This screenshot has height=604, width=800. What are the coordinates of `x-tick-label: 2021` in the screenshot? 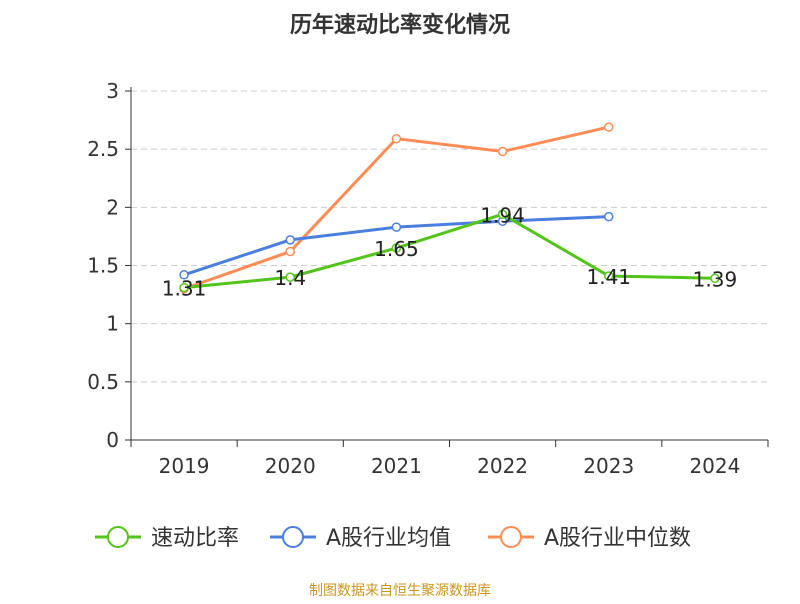 It's located at (396, 466).